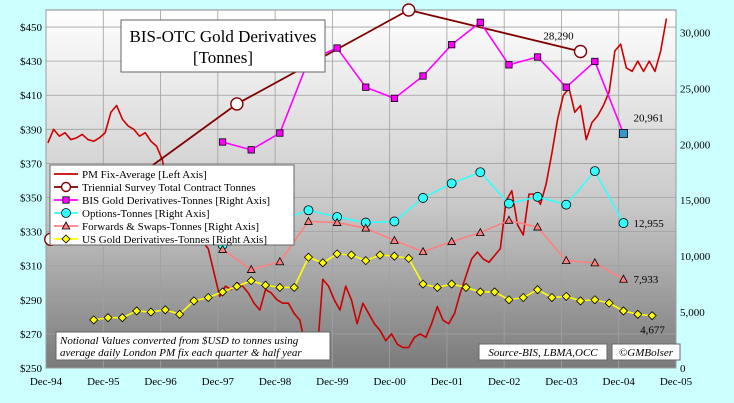  I want to click on left-tick-label: $270, so click(31, 335).